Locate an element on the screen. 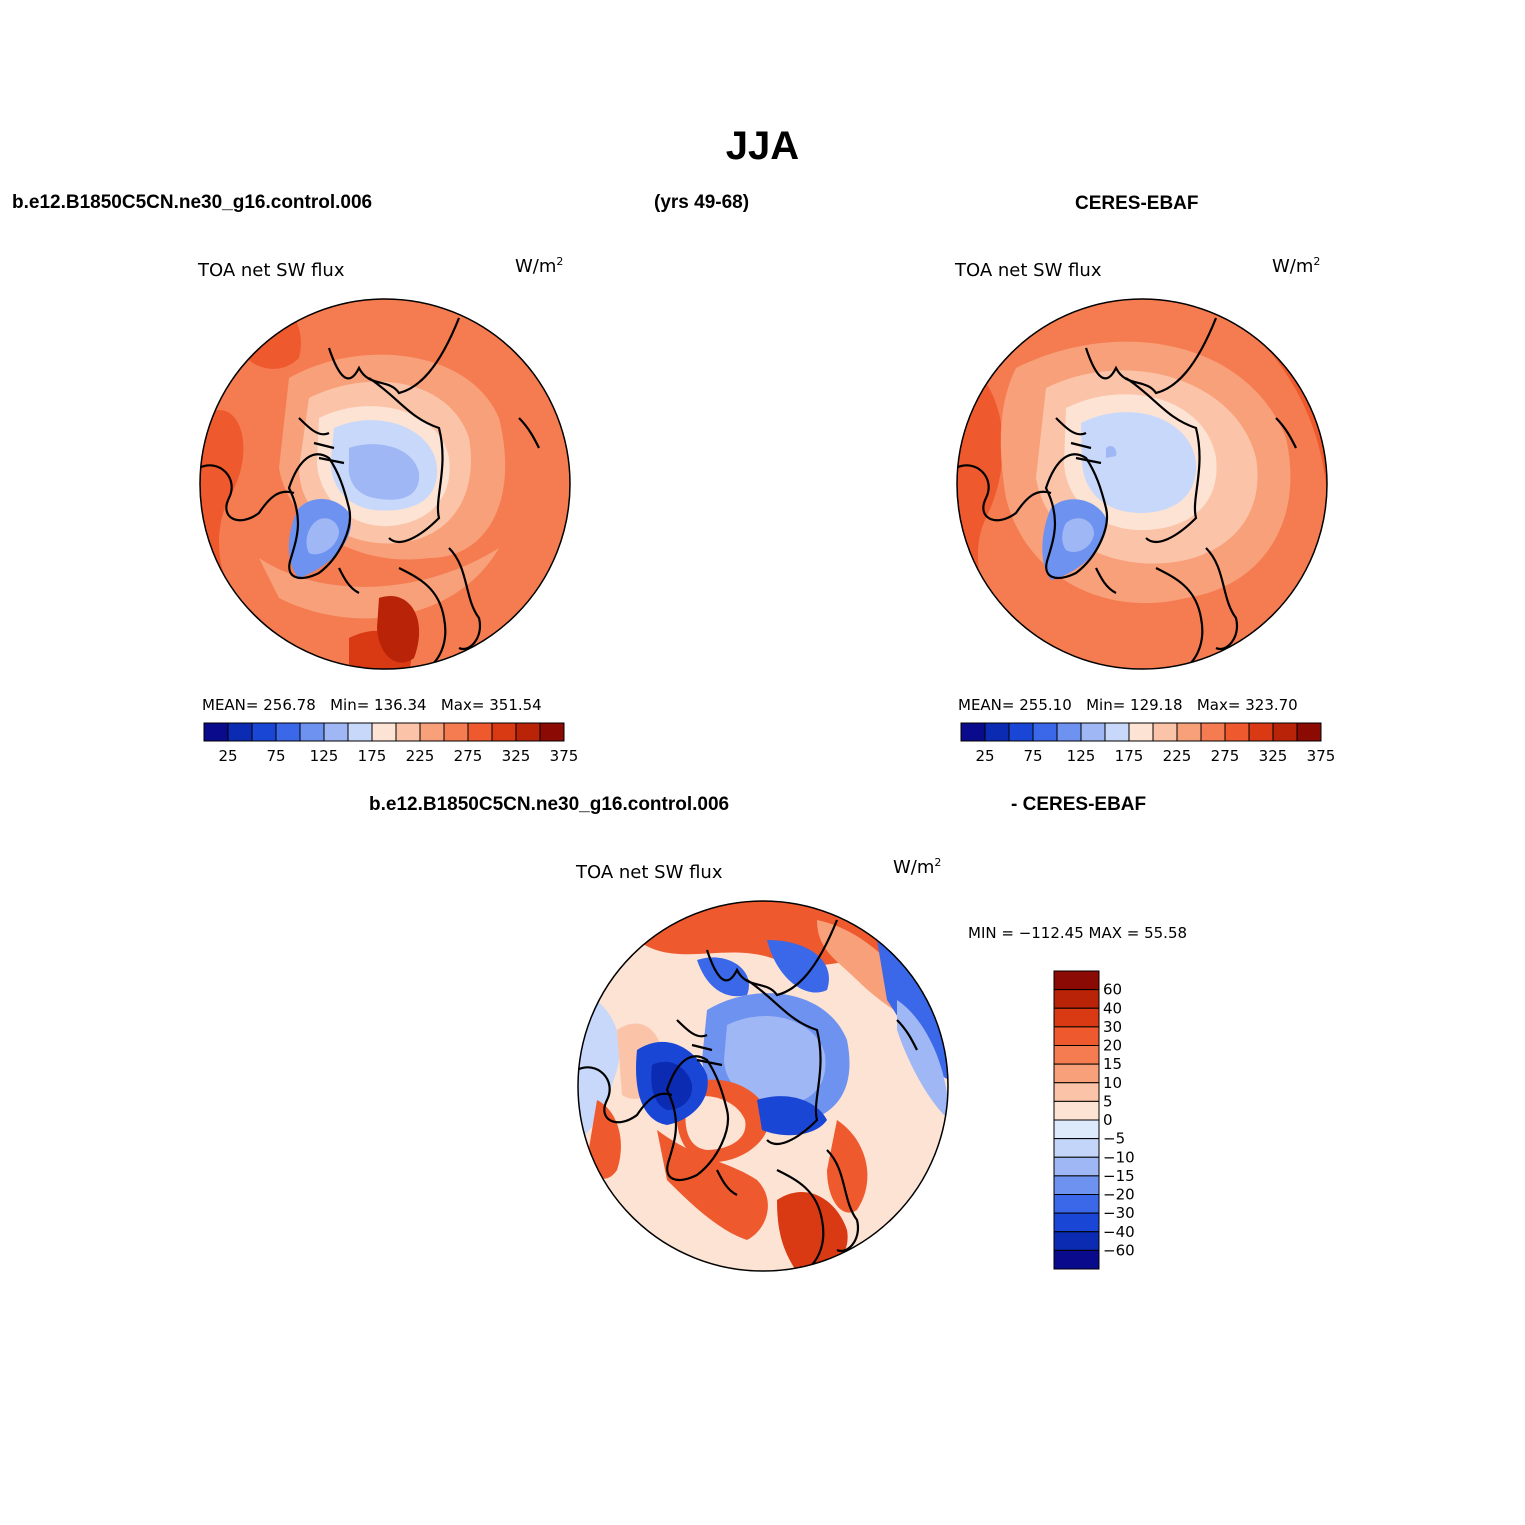  colorbar-label: −5 is located at coordinates (1114, 1139).